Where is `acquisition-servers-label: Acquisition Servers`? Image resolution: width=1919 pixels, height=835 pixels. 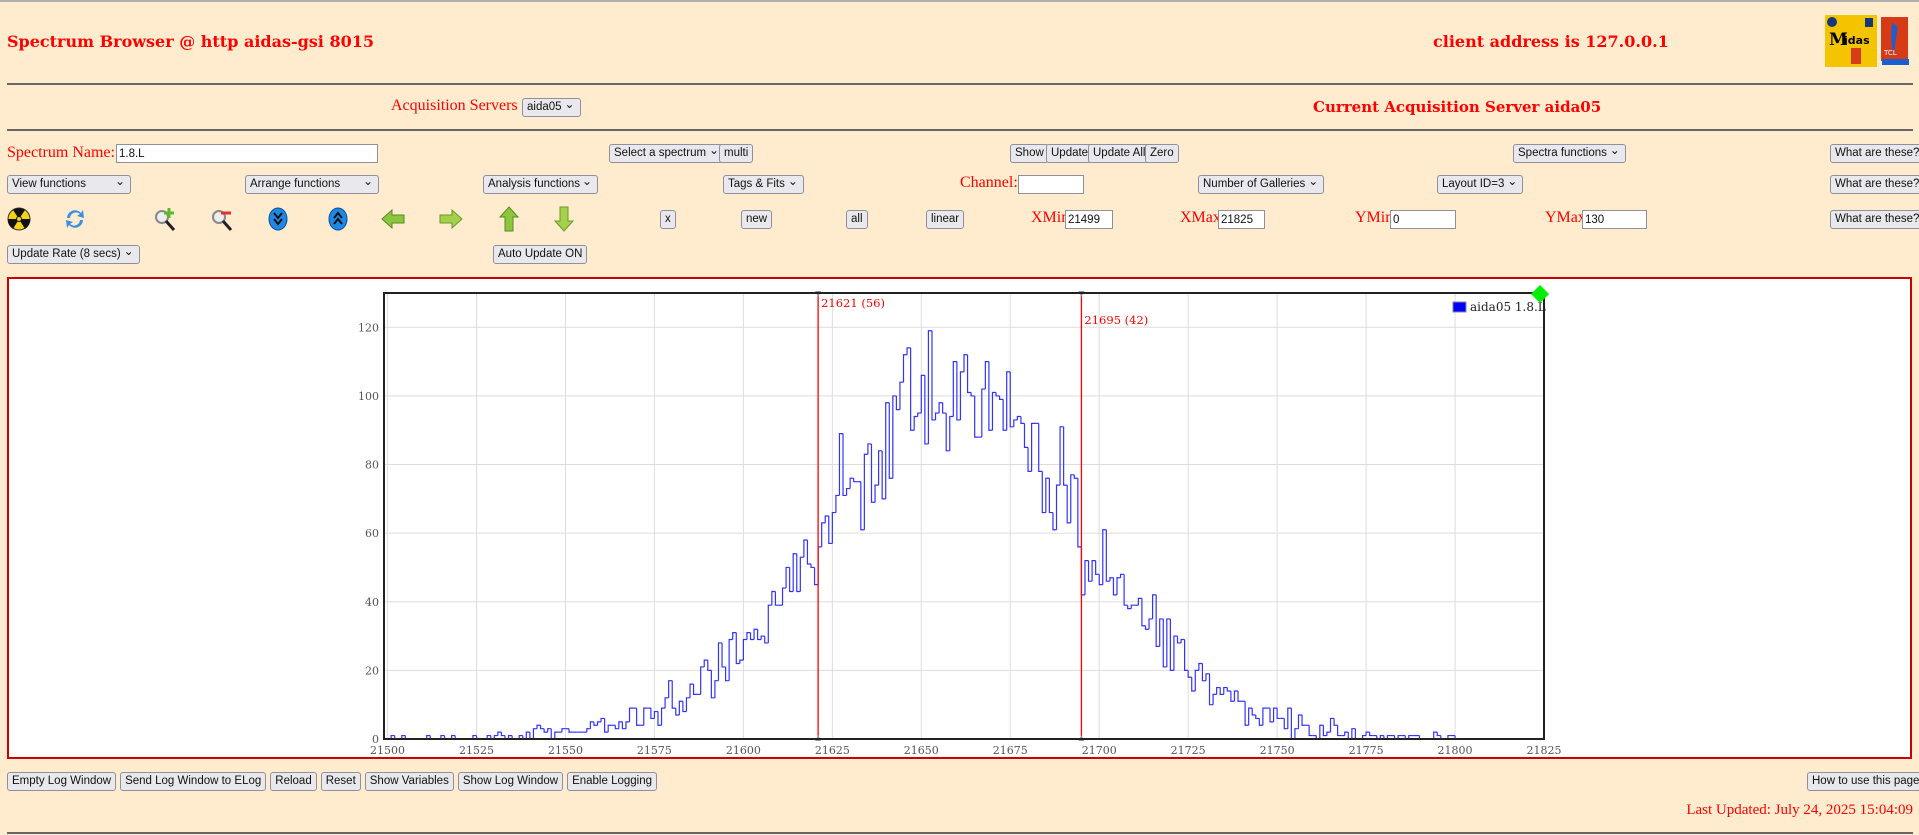
acquisition-servers-label: Acquisition Servers is located at coordinates (454, 105).